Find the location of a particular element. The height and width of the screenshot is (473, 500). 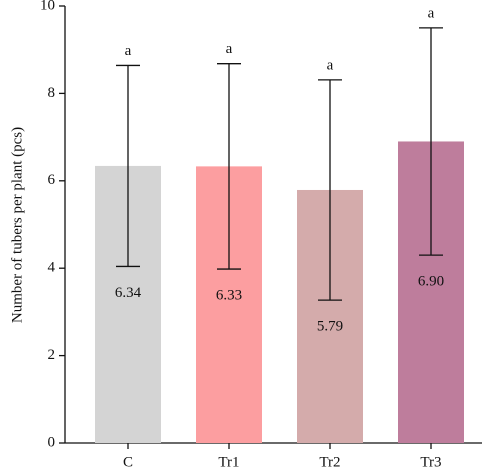

x-tick-label: C is located at coordinates (128, 462).